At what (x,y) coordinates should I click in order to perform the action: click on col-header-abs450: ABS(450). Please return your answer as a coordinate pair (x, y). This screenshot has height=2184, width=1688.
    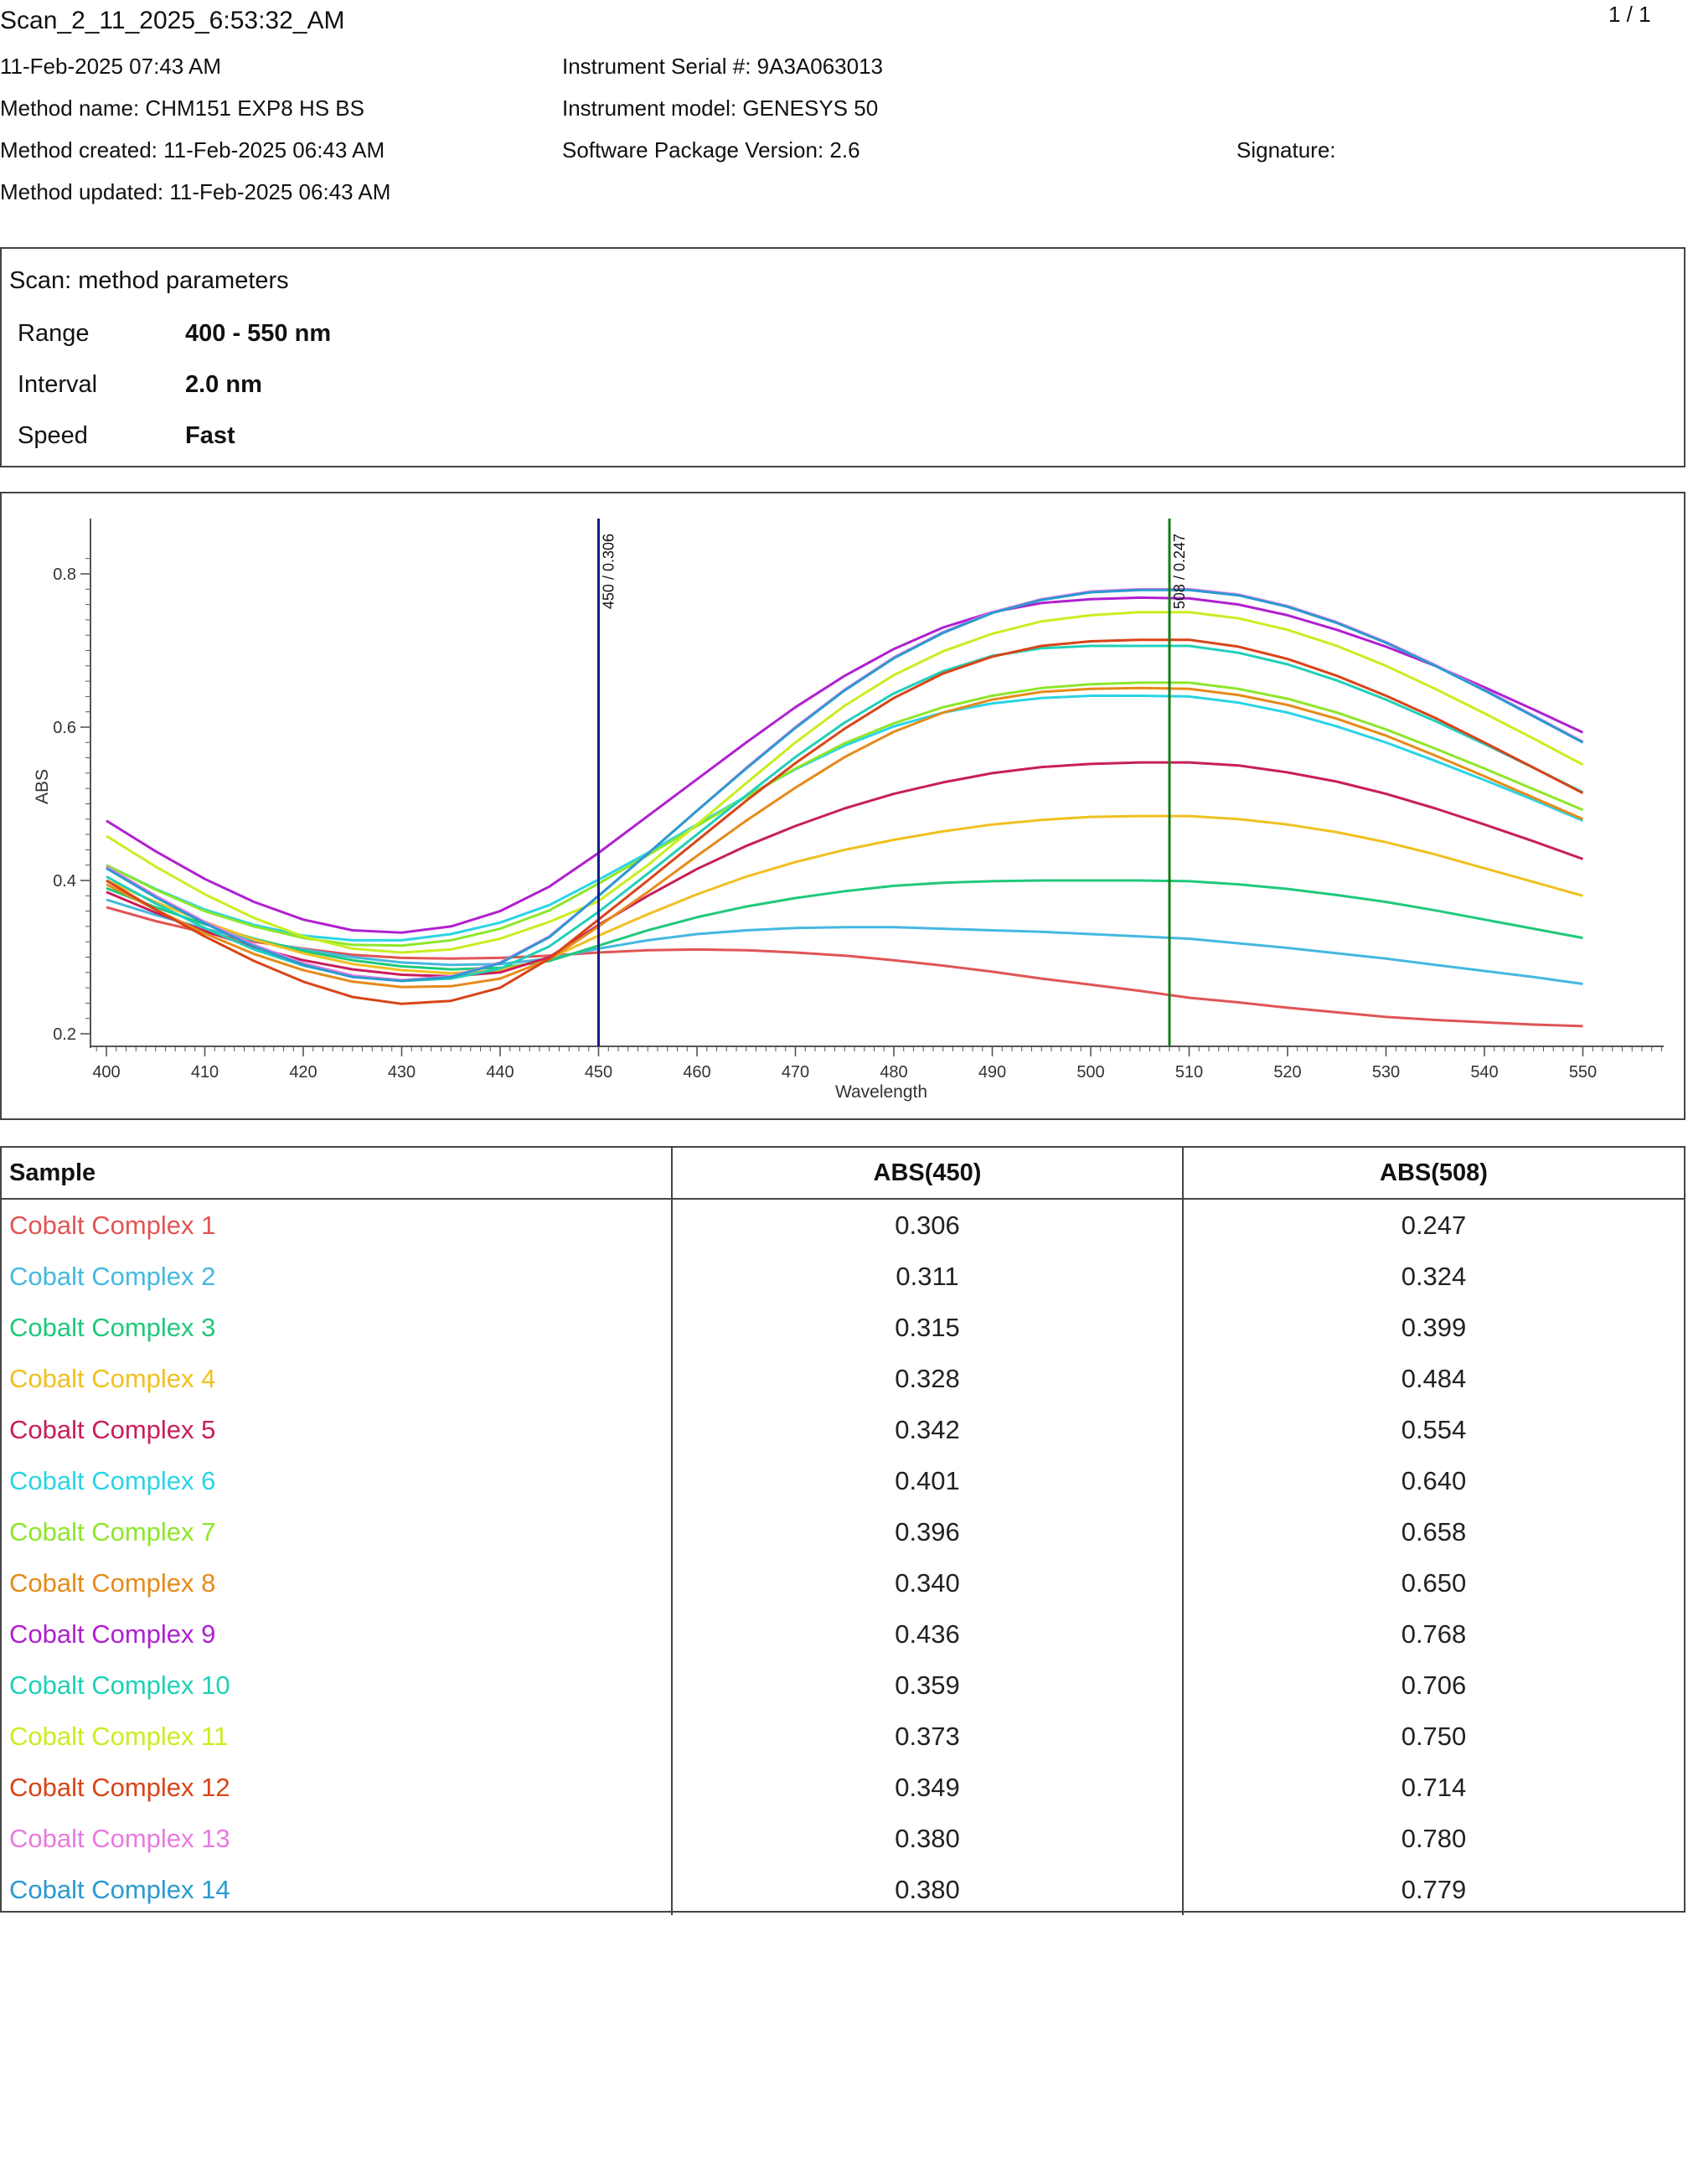
    Looking at the image, I should click on (928, 1174).